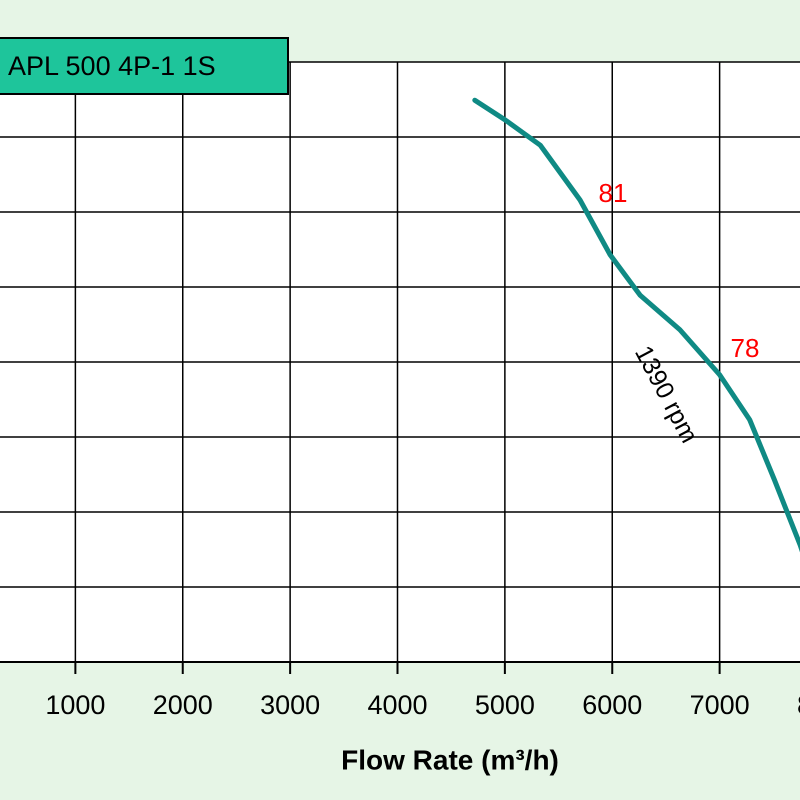 This screenshot has width=800, height=800. What do you see at coordinates (505, 705) in the screenshot?
I see `x-tick-label: 5000` at bounding box center [505, 705].